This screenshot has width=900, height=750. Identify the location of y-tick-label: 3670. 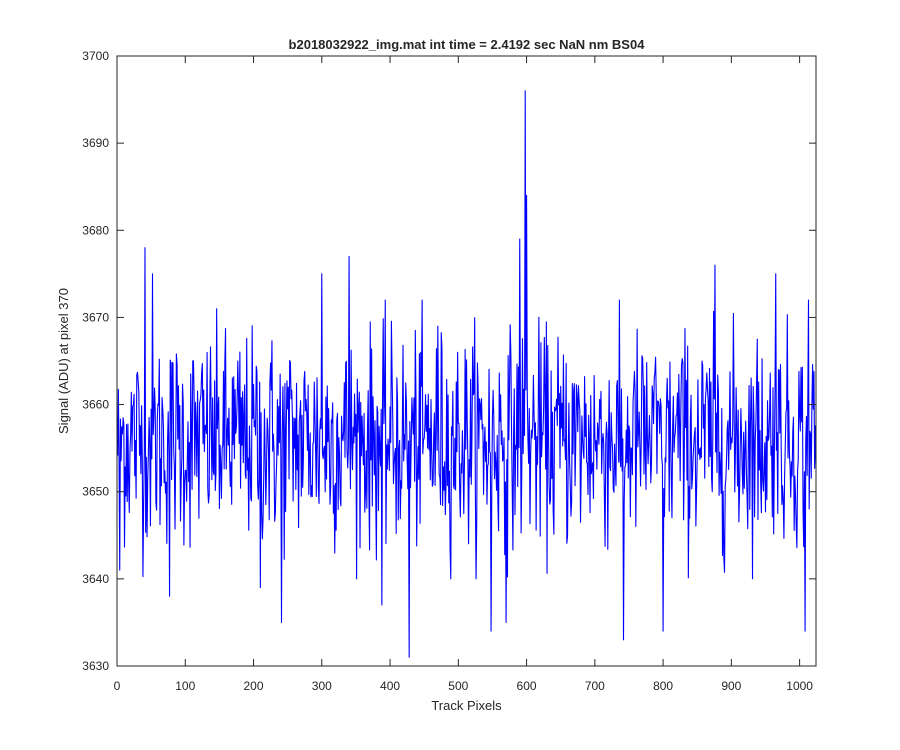
(95, 317).